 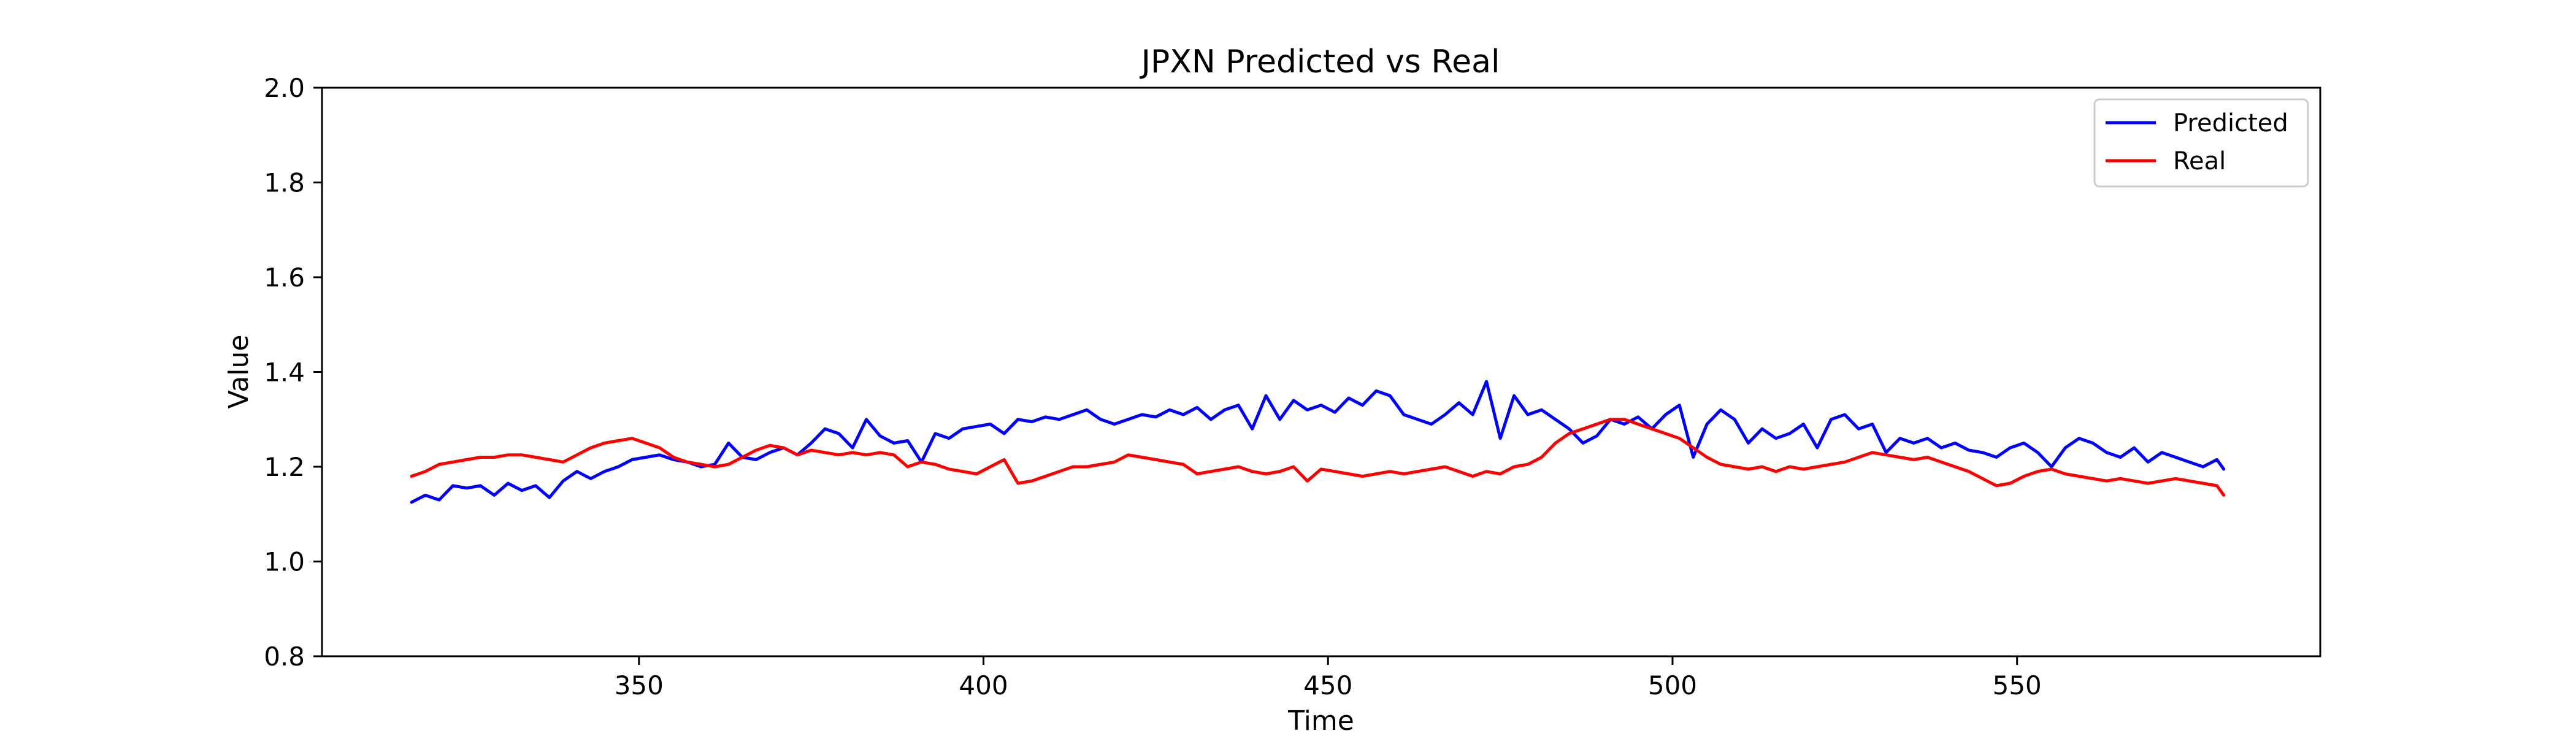 What do you see at coordinates (1672, 685) in the screenshot?
I see `x-tick-label: 500` at bounding box center [1672, 685].